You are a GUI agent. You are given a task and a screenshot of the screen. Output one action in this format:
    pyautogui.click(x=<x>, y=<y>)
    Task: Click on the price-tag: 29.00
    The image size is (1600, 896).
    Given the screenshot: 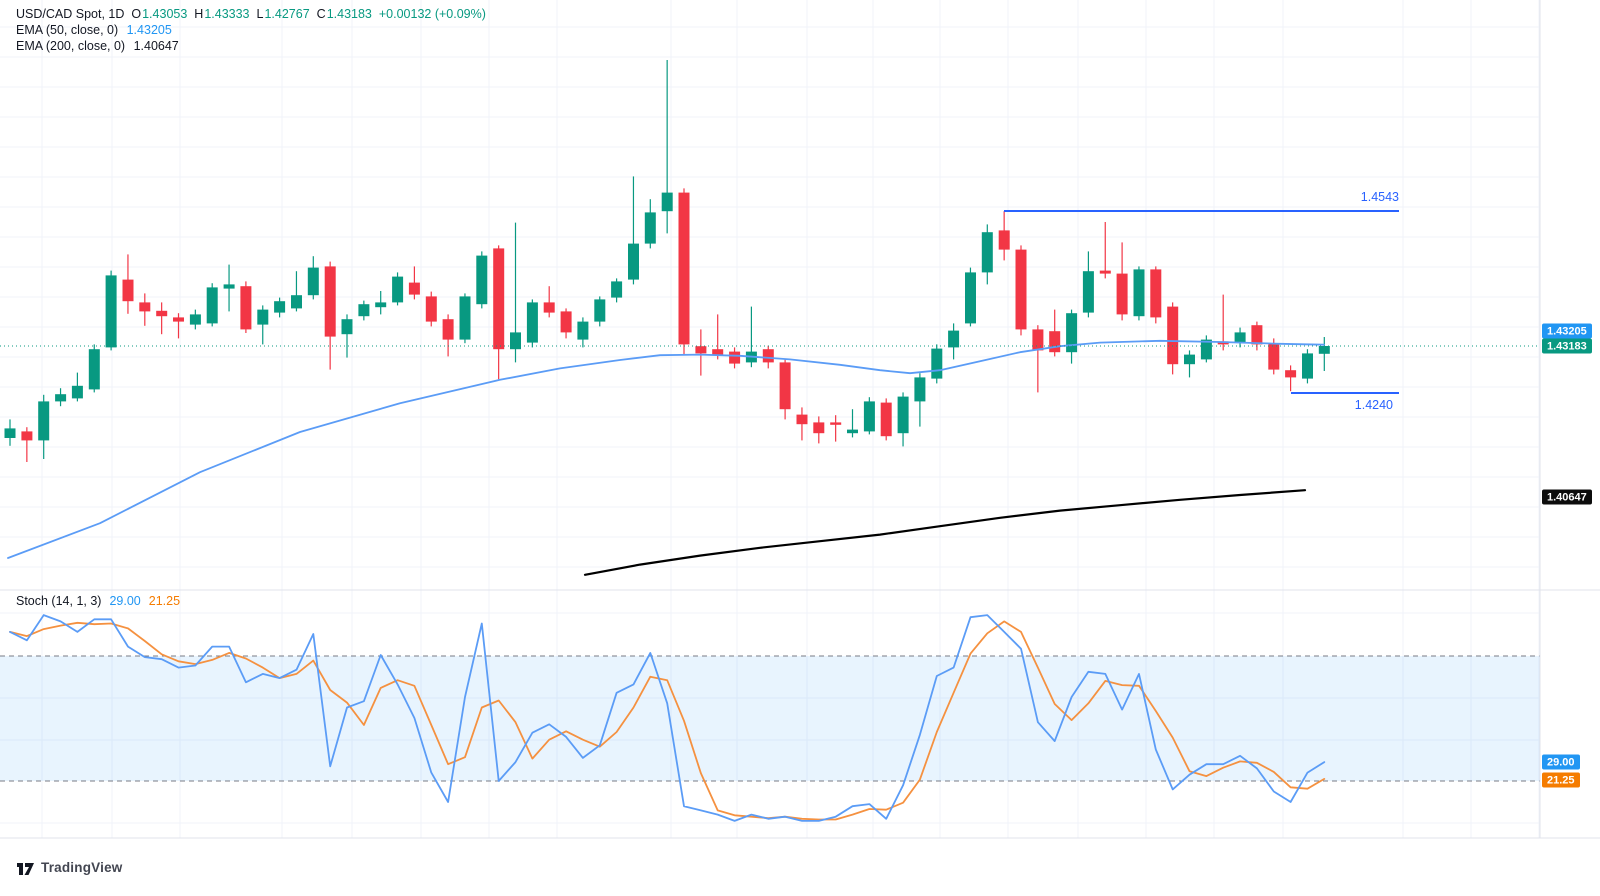 What is the action you would take?
    pyautogui.click(x=1561, y=762)
    